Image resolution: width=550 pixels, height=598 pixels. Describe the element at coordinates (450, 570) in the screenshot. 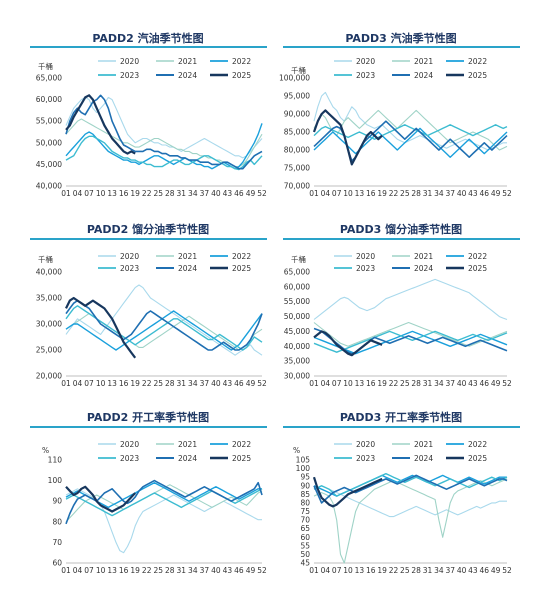

I see `x-tick-label: 37` at that location.